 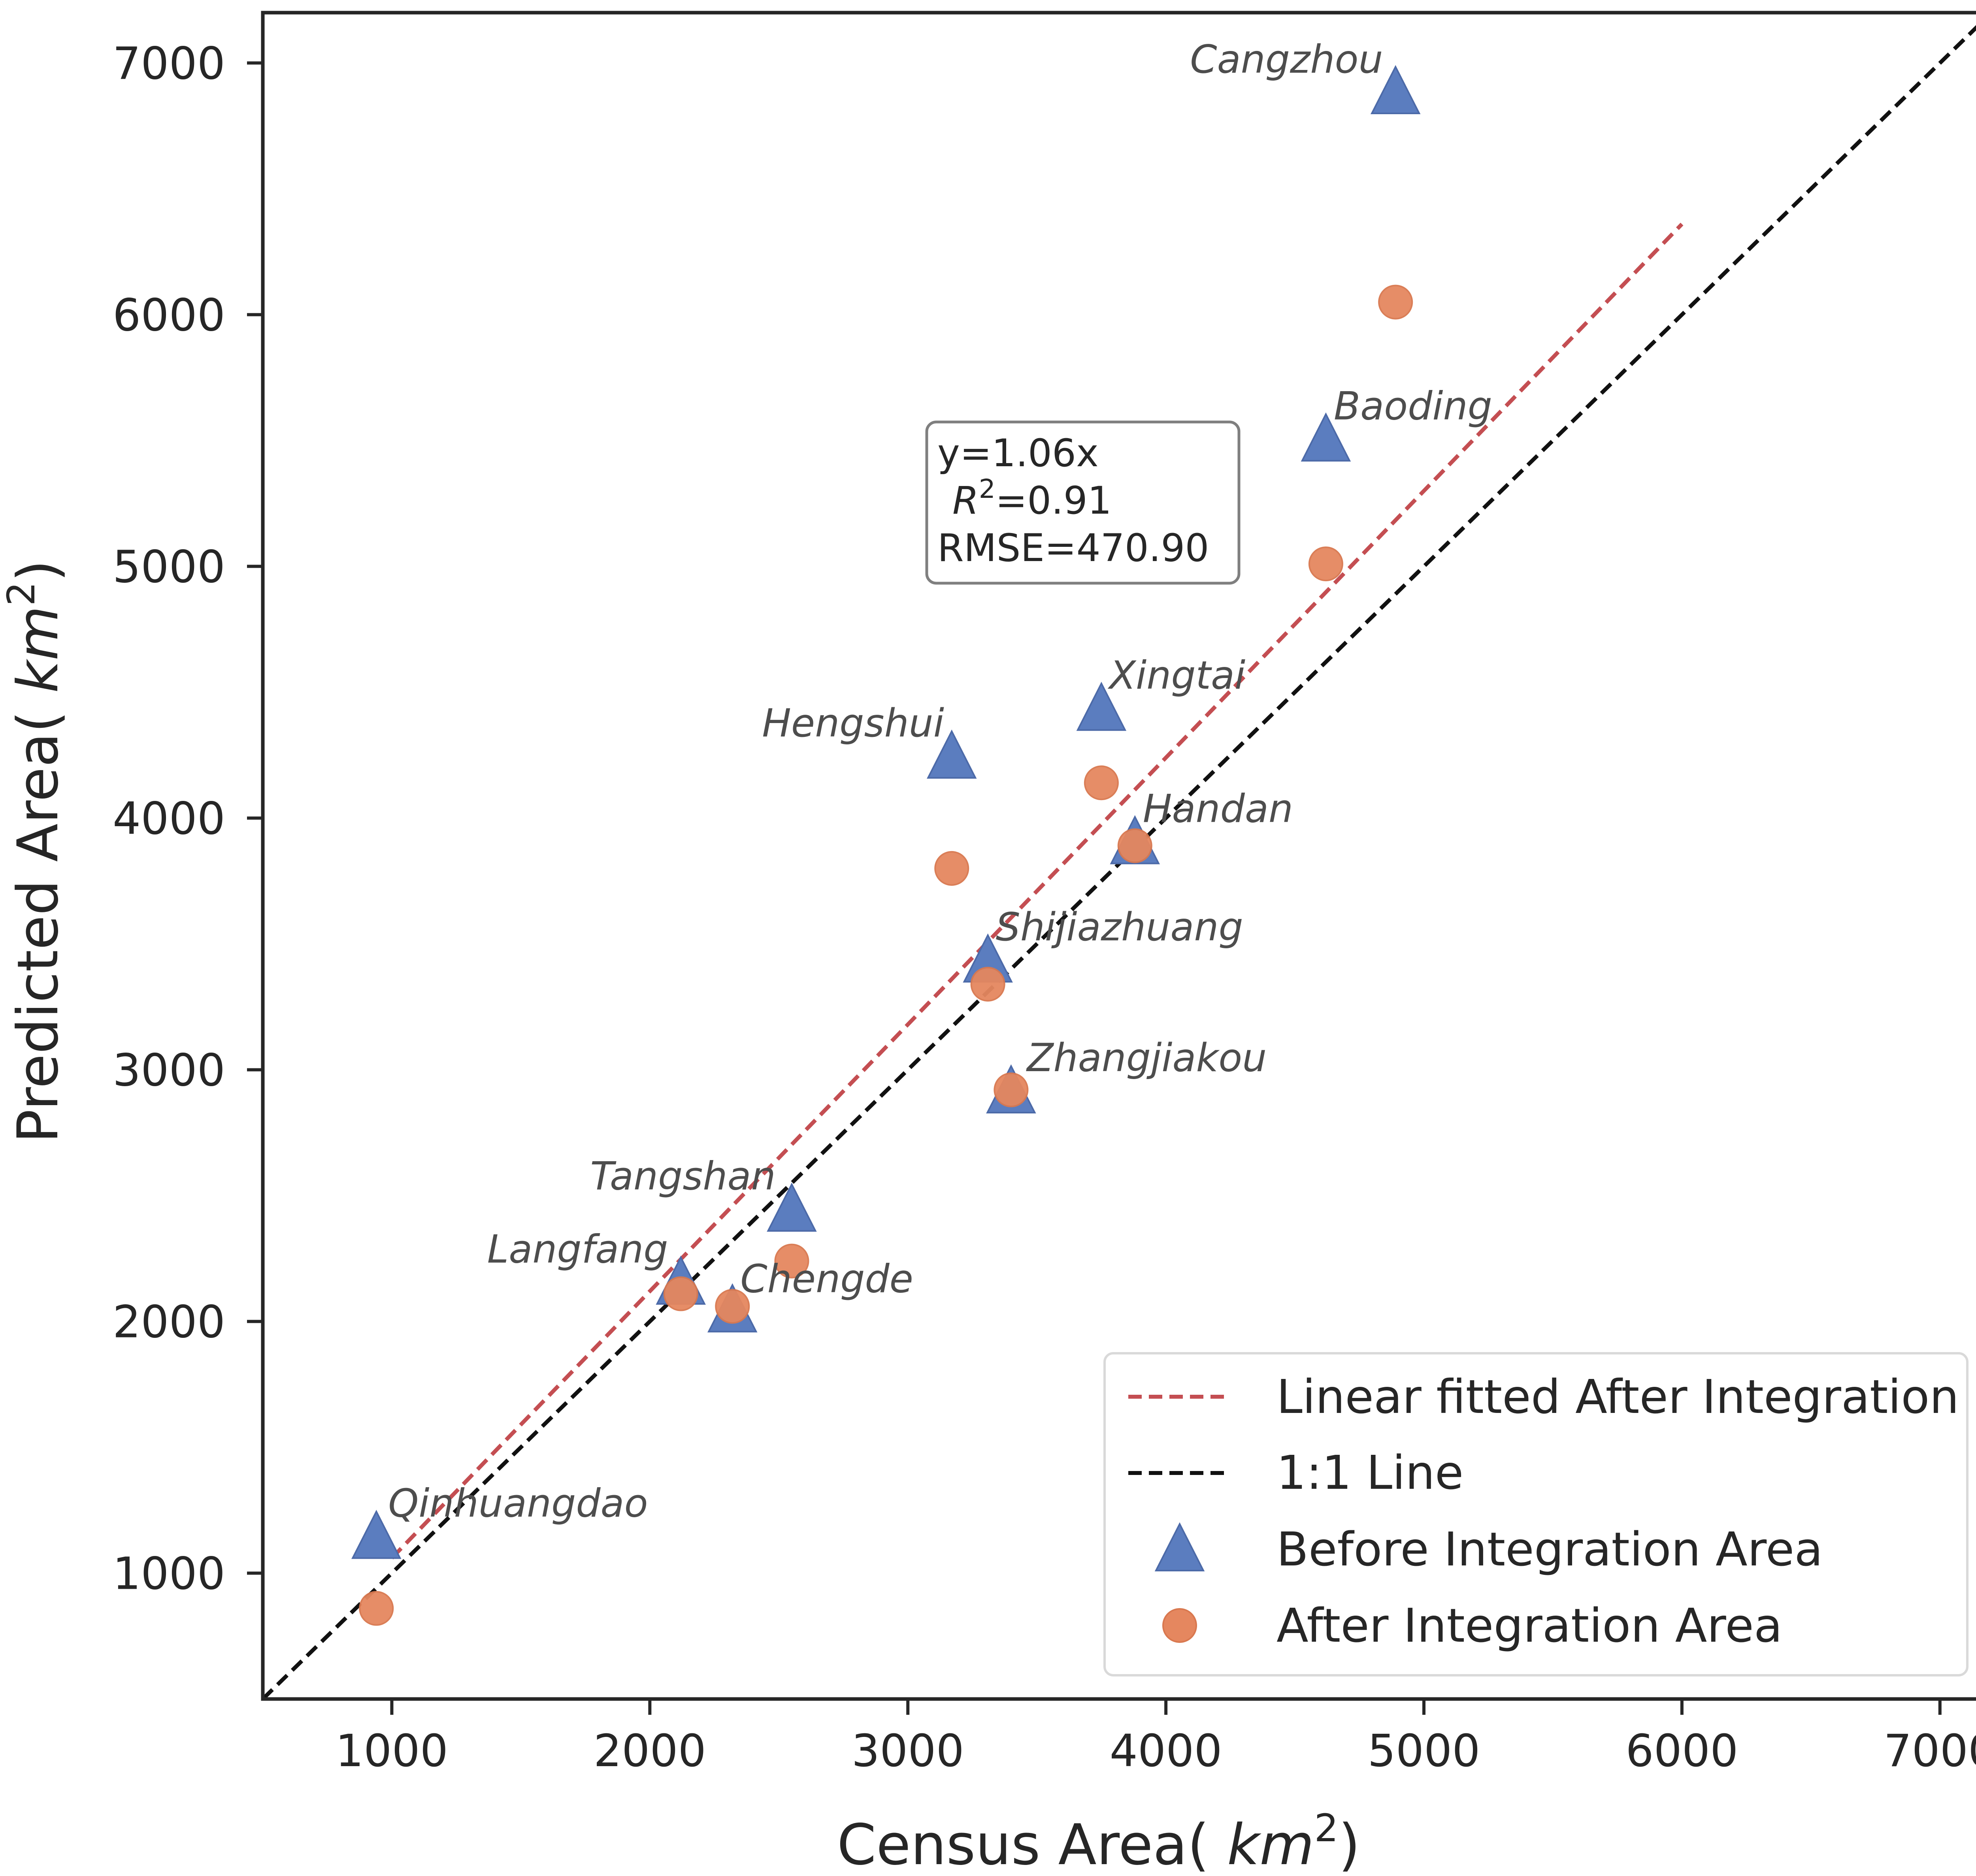 I want to click on city-label-handan: Handan, so click(x=1218, y=809).